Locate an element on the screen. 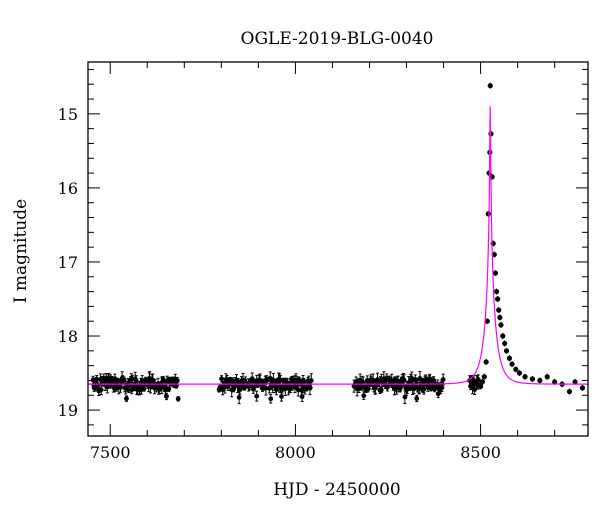  y-tick-label: 15 is located at coordinates (68, 114).